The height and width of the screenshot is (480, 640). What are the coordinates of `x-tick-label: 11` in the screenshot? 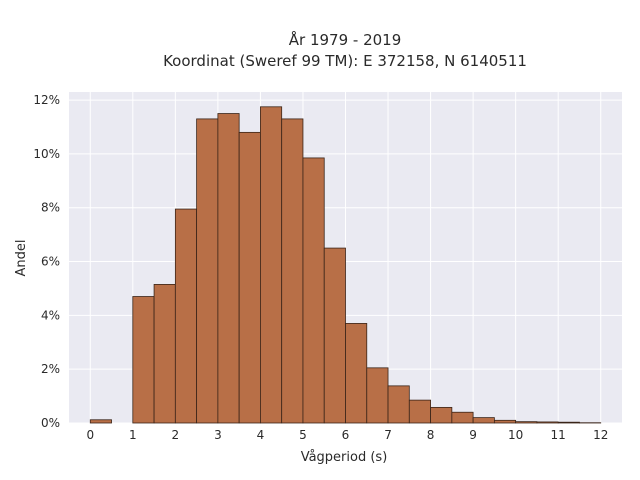 It's located at (558, 435).